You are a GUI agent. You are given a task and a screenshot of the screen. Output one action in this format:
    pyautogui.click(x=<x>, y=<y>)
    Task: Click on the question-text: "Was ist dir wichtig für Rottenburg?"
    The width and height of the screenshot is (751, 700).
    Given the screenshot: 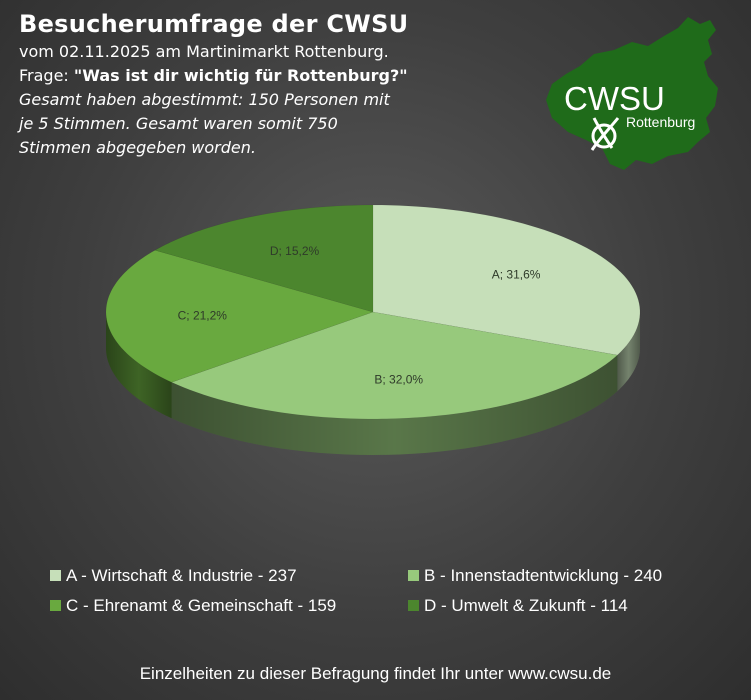 What is the action you would take?
    pyautogui.click(x=240, y=75)
    